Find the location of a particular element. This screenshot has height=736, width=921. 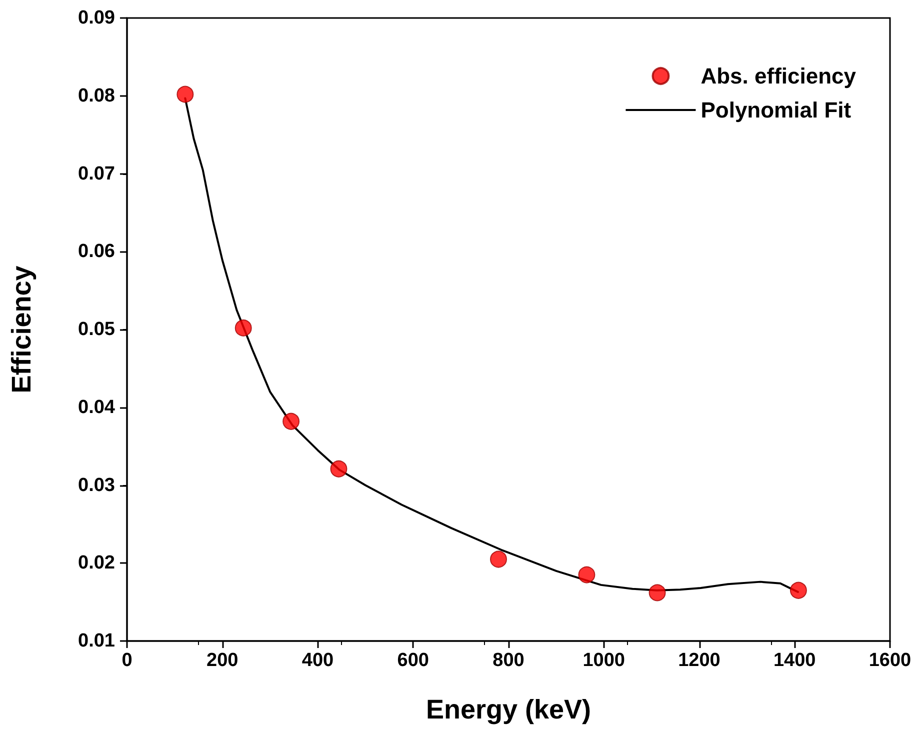

y-tick-label: 0.05 is located at coordinates (97, 329).